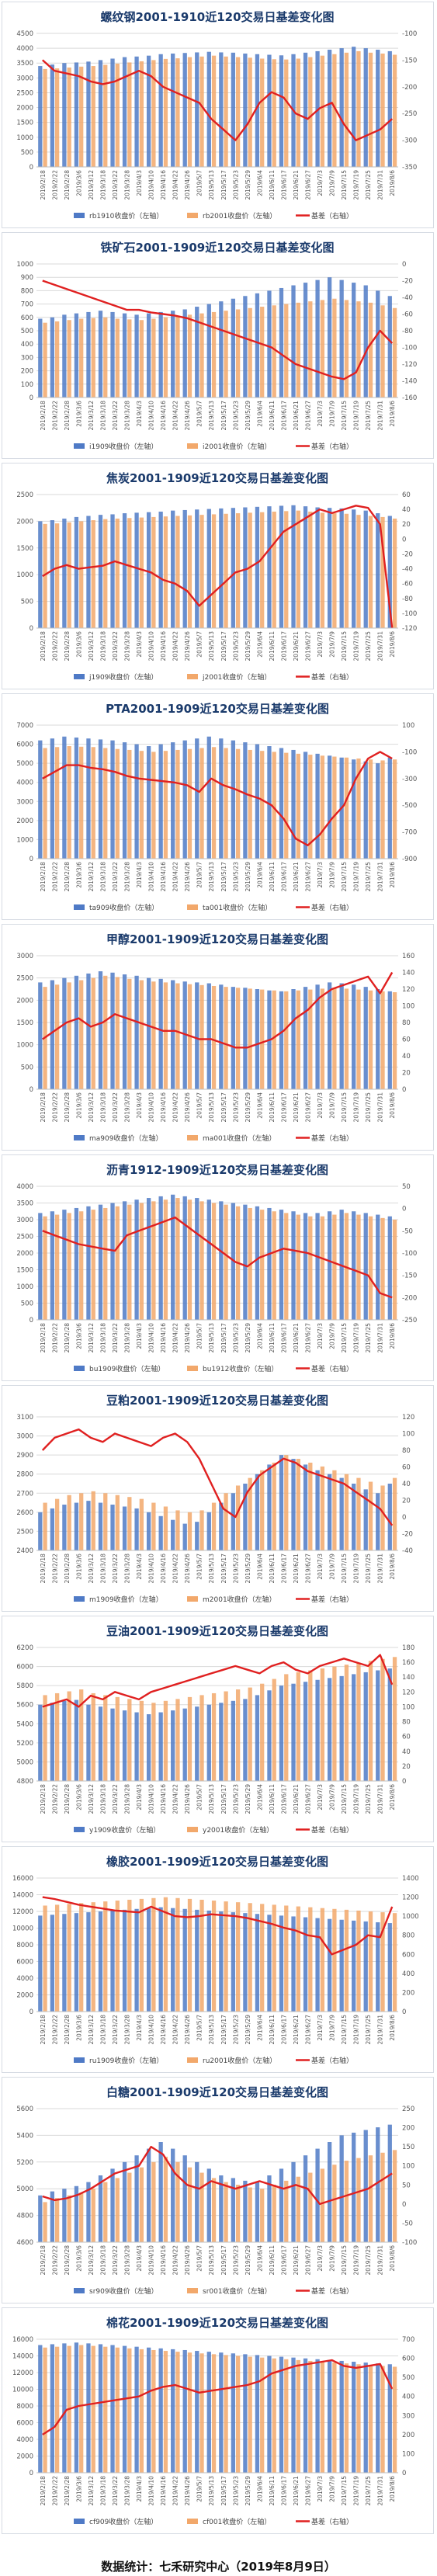 This screenshot has height=2576, width=437. What do you see at coordinates (139, 2258) in the screenshot?
I see `x-axis-date-label: 2019/4/3` at bounding box center [139, 2258].